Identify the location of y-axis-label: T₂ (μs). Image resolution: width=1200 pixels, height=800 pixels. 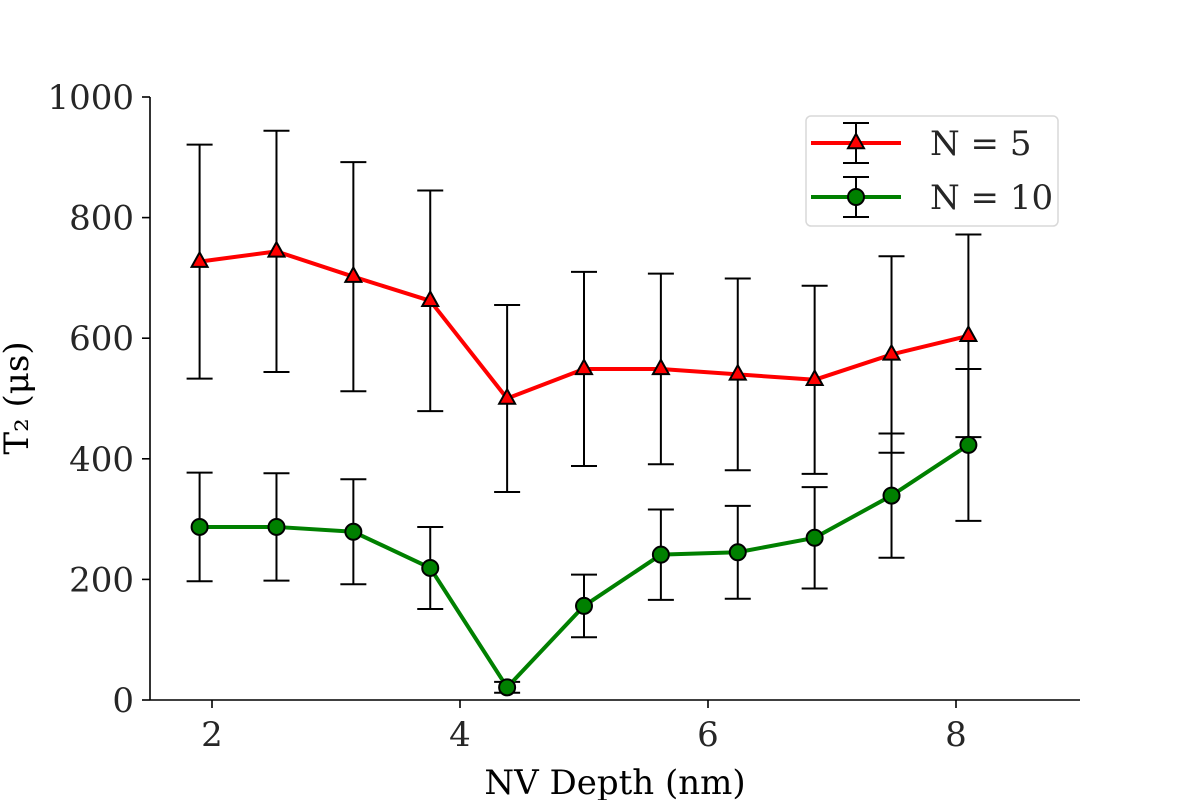
(18, 397).